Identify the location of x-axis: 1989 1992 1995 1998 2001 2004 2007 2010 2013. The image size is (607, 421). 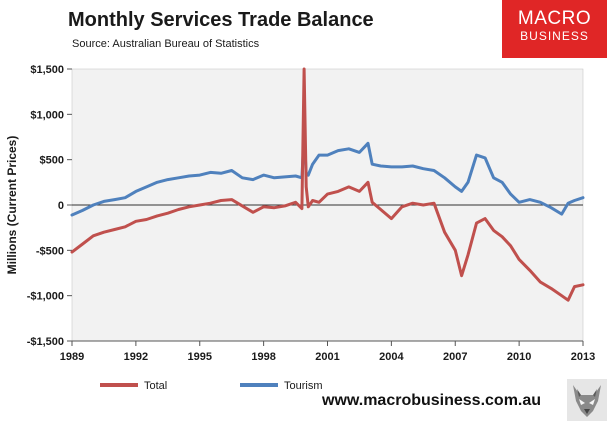
(327, 351).